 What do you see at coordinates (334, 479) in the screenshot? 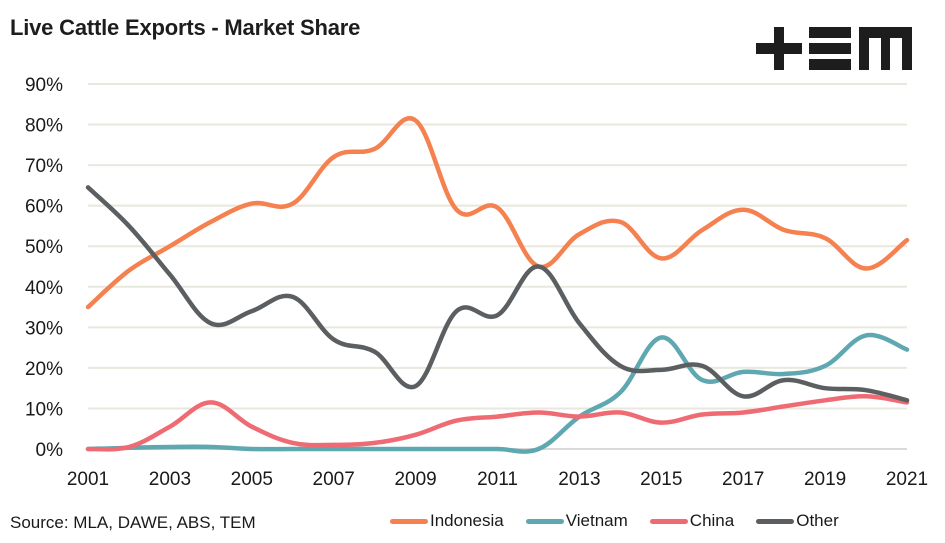
I see `x-tick-label: 2007` at bounding box center [334, 479].